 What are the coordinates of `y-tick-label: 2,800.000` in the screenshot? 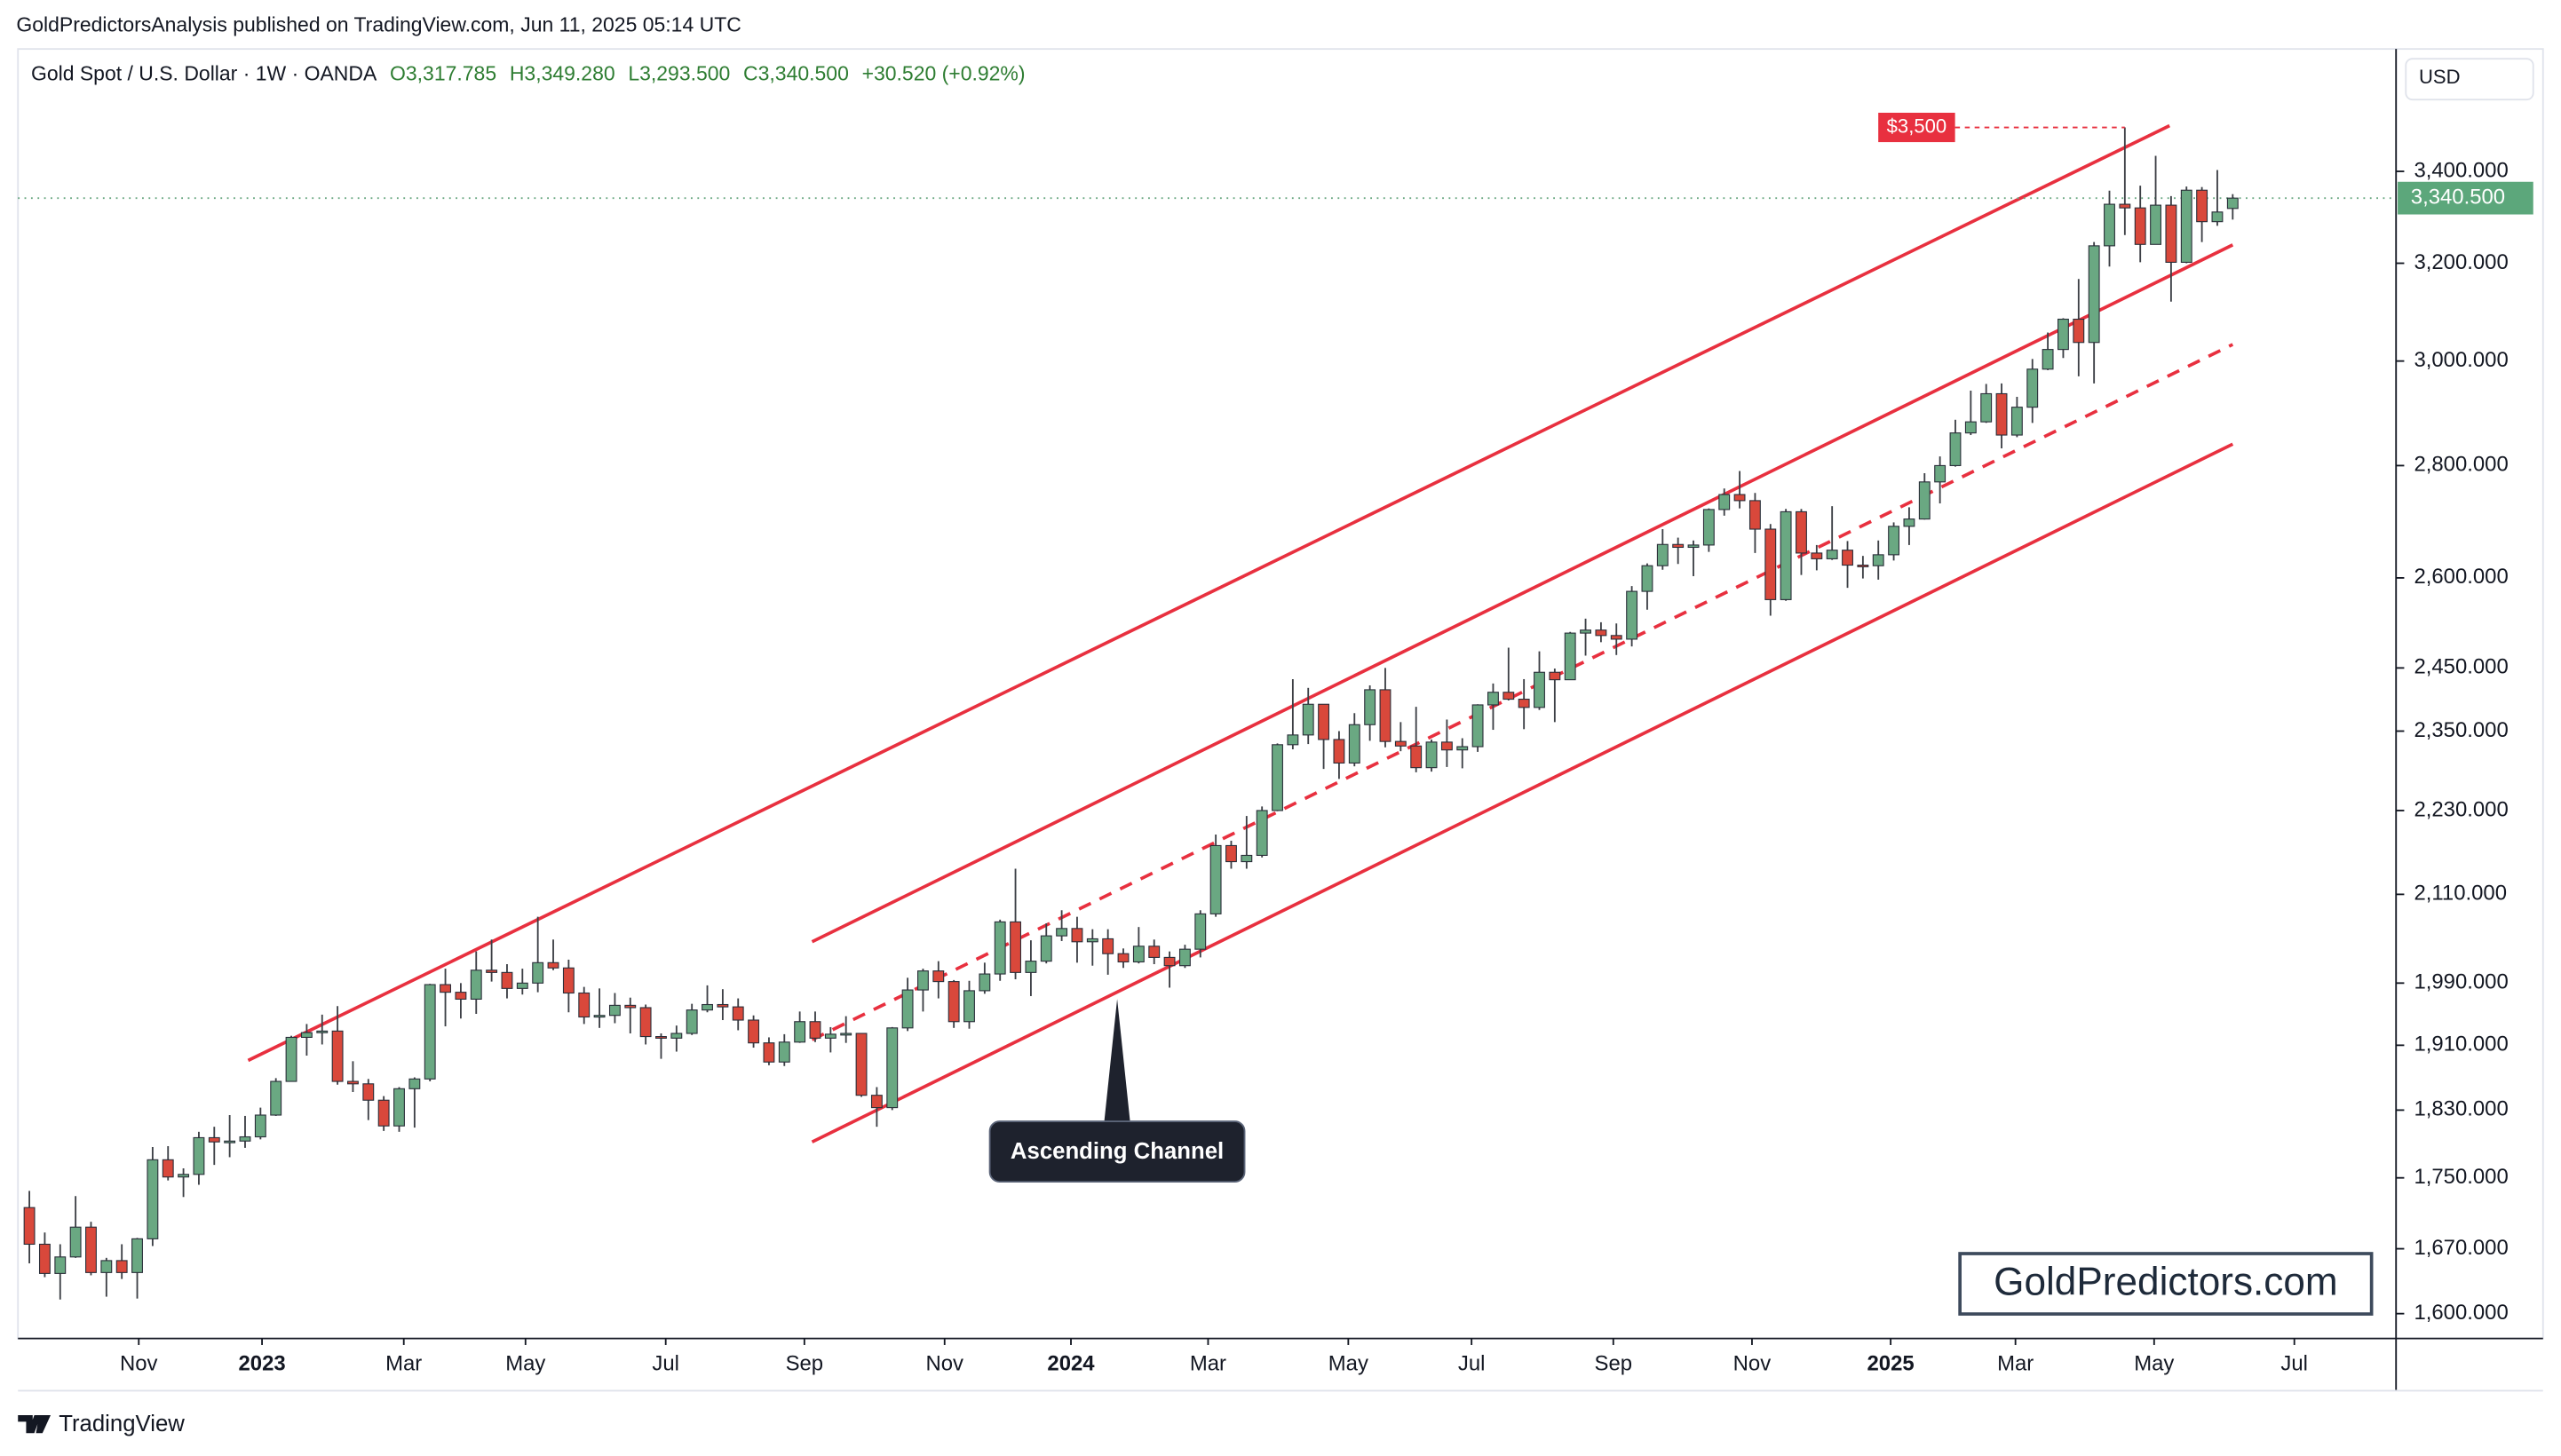 It's located at (2461, 465).